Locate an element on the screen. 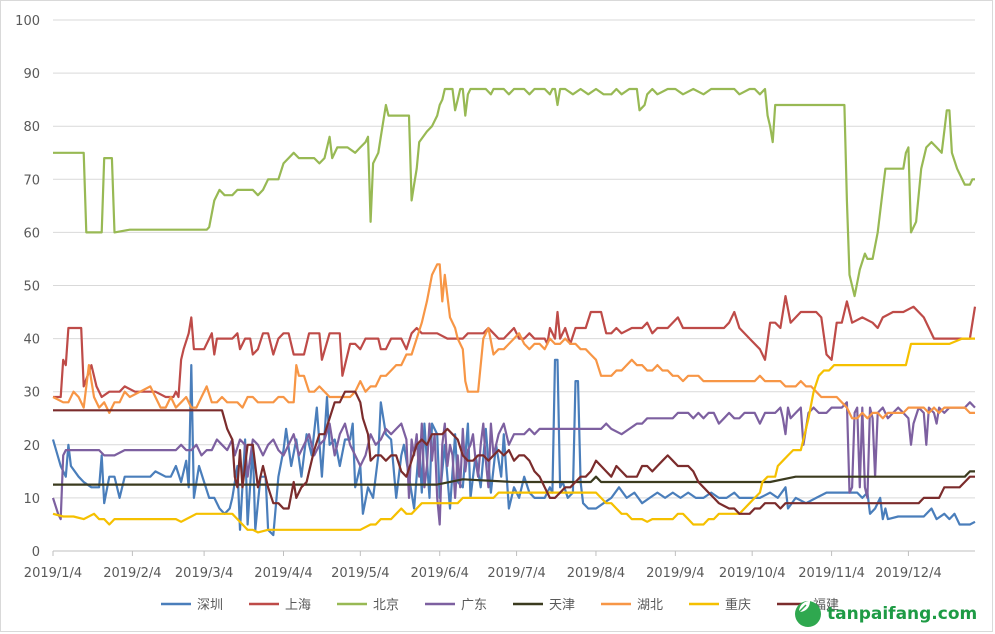 The image size is (995, 634). x-tick-label: 2019/10/4 is located at coordinates (752, 573).